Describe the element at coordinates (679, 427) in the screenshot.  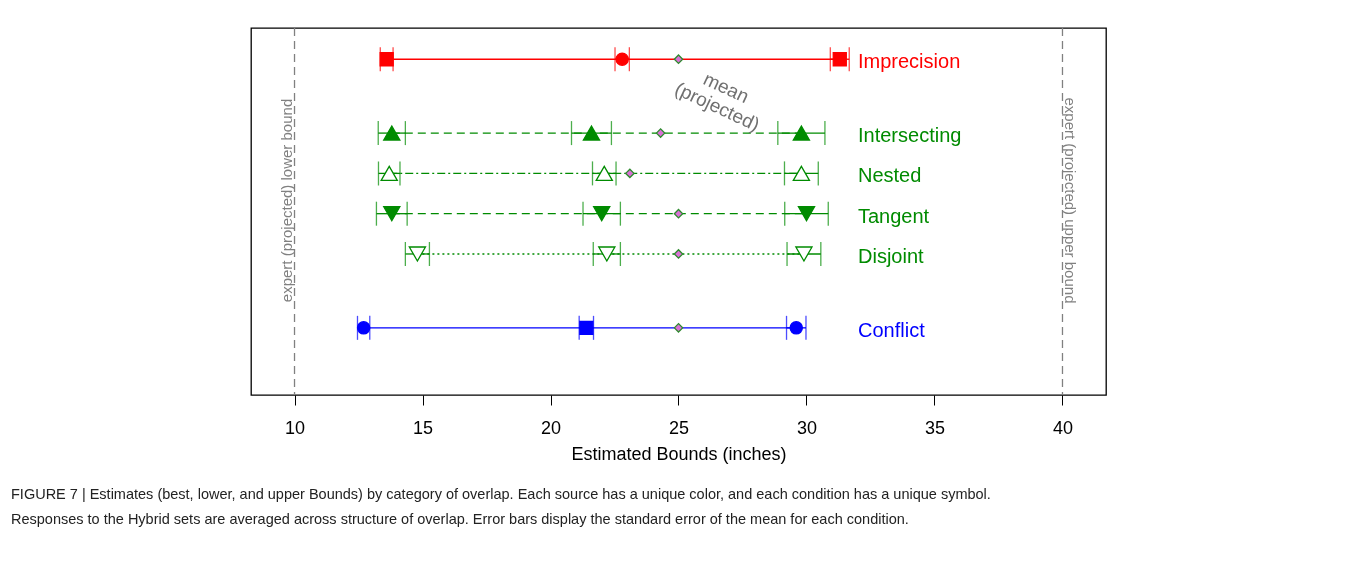
I see `x-tick-label: 25` at that location.